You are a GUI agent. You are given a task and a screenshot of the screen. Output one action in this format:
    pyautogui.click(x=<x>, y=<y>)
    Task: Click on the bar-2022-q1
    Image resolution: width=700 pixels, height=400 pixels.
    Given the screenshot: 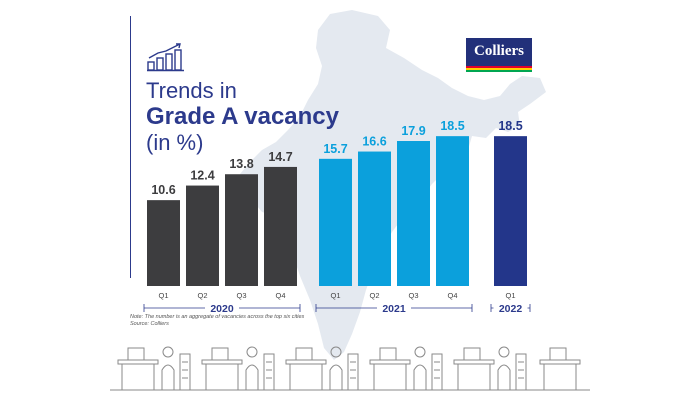 What is the action you would take?
    pyautogui.click(x=510, y=211)
    